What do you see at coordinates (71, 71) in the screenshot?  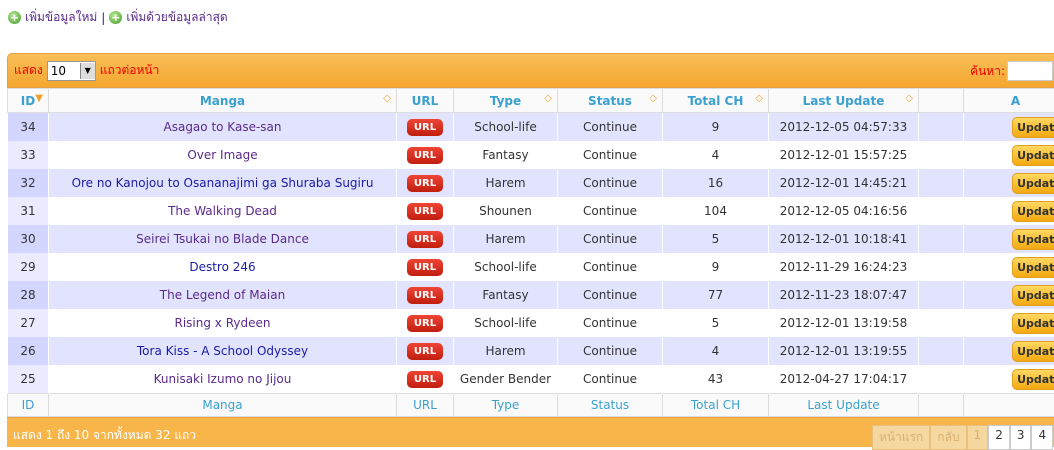 I see `page-size-select: 10▼` at bounding box center [71, 71].